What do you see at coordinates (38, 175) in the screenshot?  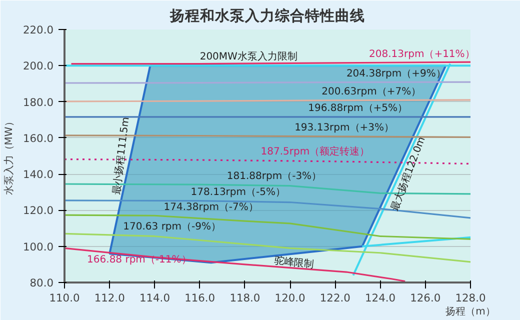 I see `y-tick-label: 140.0` at bounding box center [38, 175].